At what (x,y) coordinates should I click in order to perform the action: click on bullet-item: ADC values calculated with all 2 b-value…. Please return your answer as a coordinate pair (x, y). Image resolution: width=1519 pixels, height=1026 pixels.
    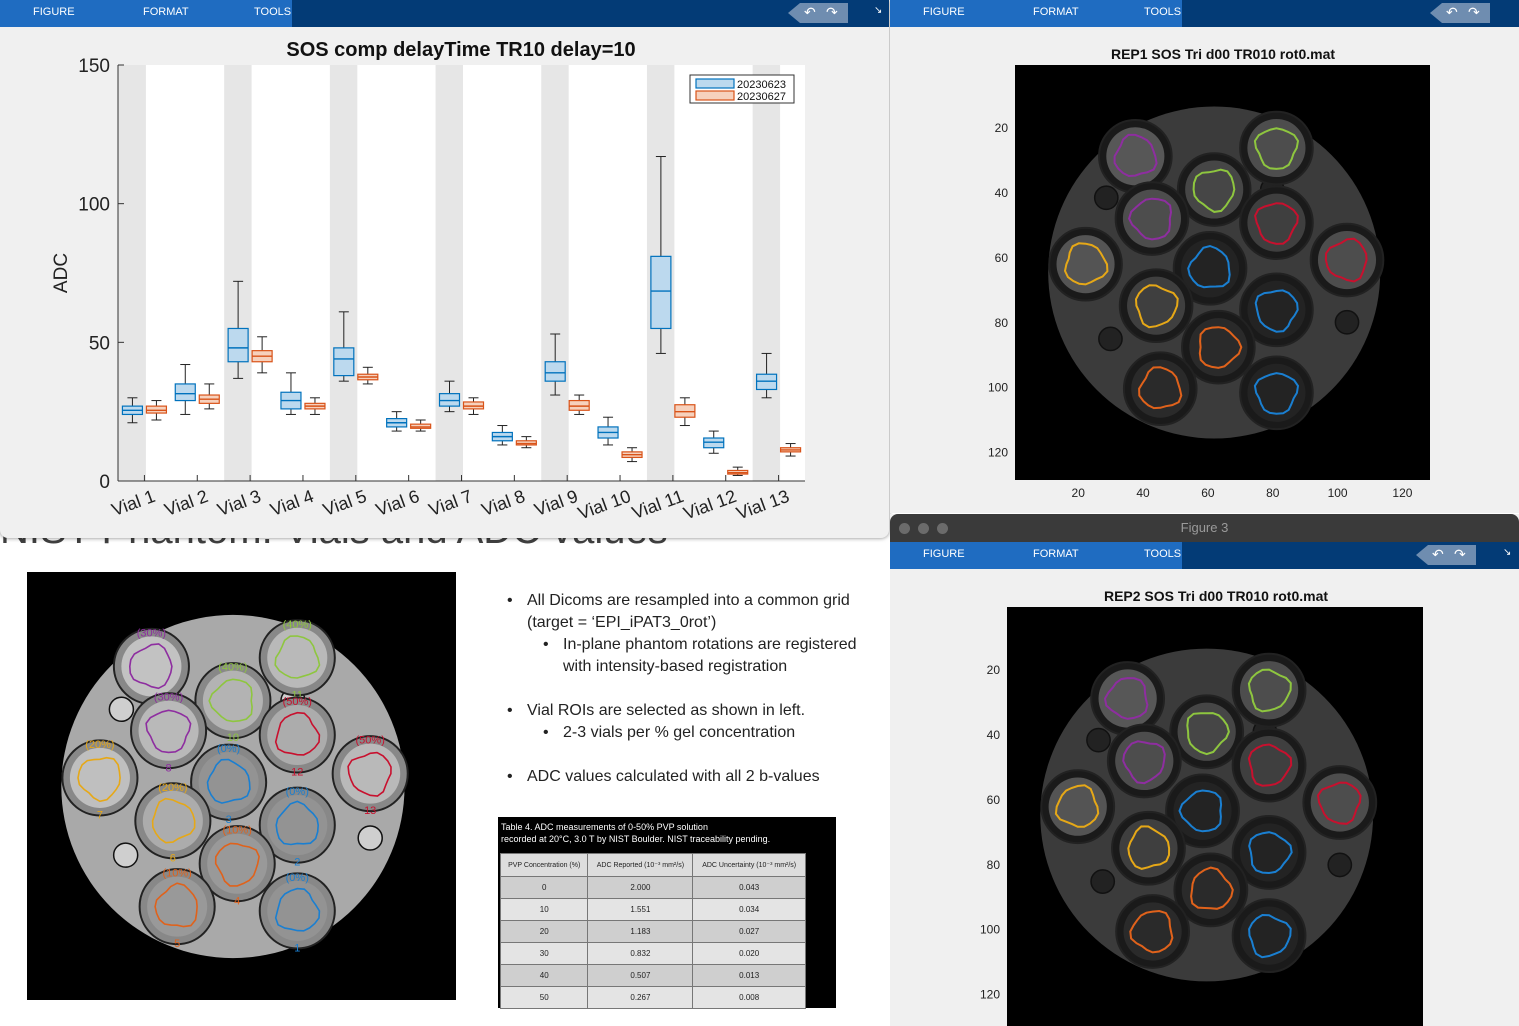
    Looking at the image, I should click on (685, 777).